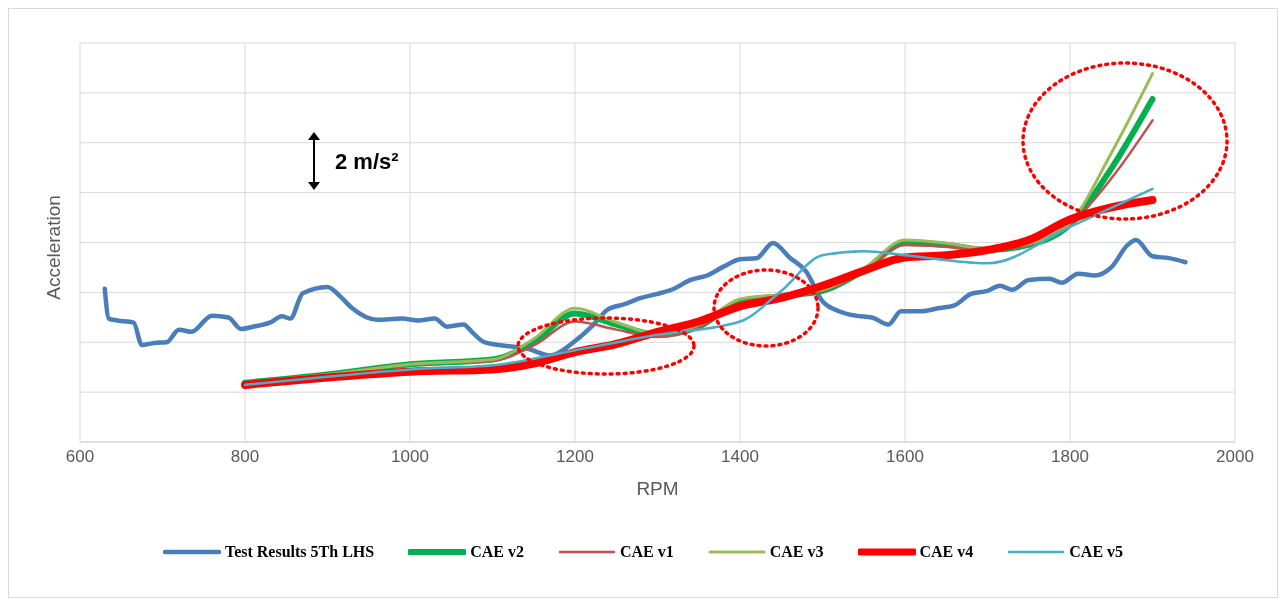  What do you see at coordinates (1070, 457) in the screenshot?
I see `x-tick-label: 1800` at bounding box center [1070, 457].